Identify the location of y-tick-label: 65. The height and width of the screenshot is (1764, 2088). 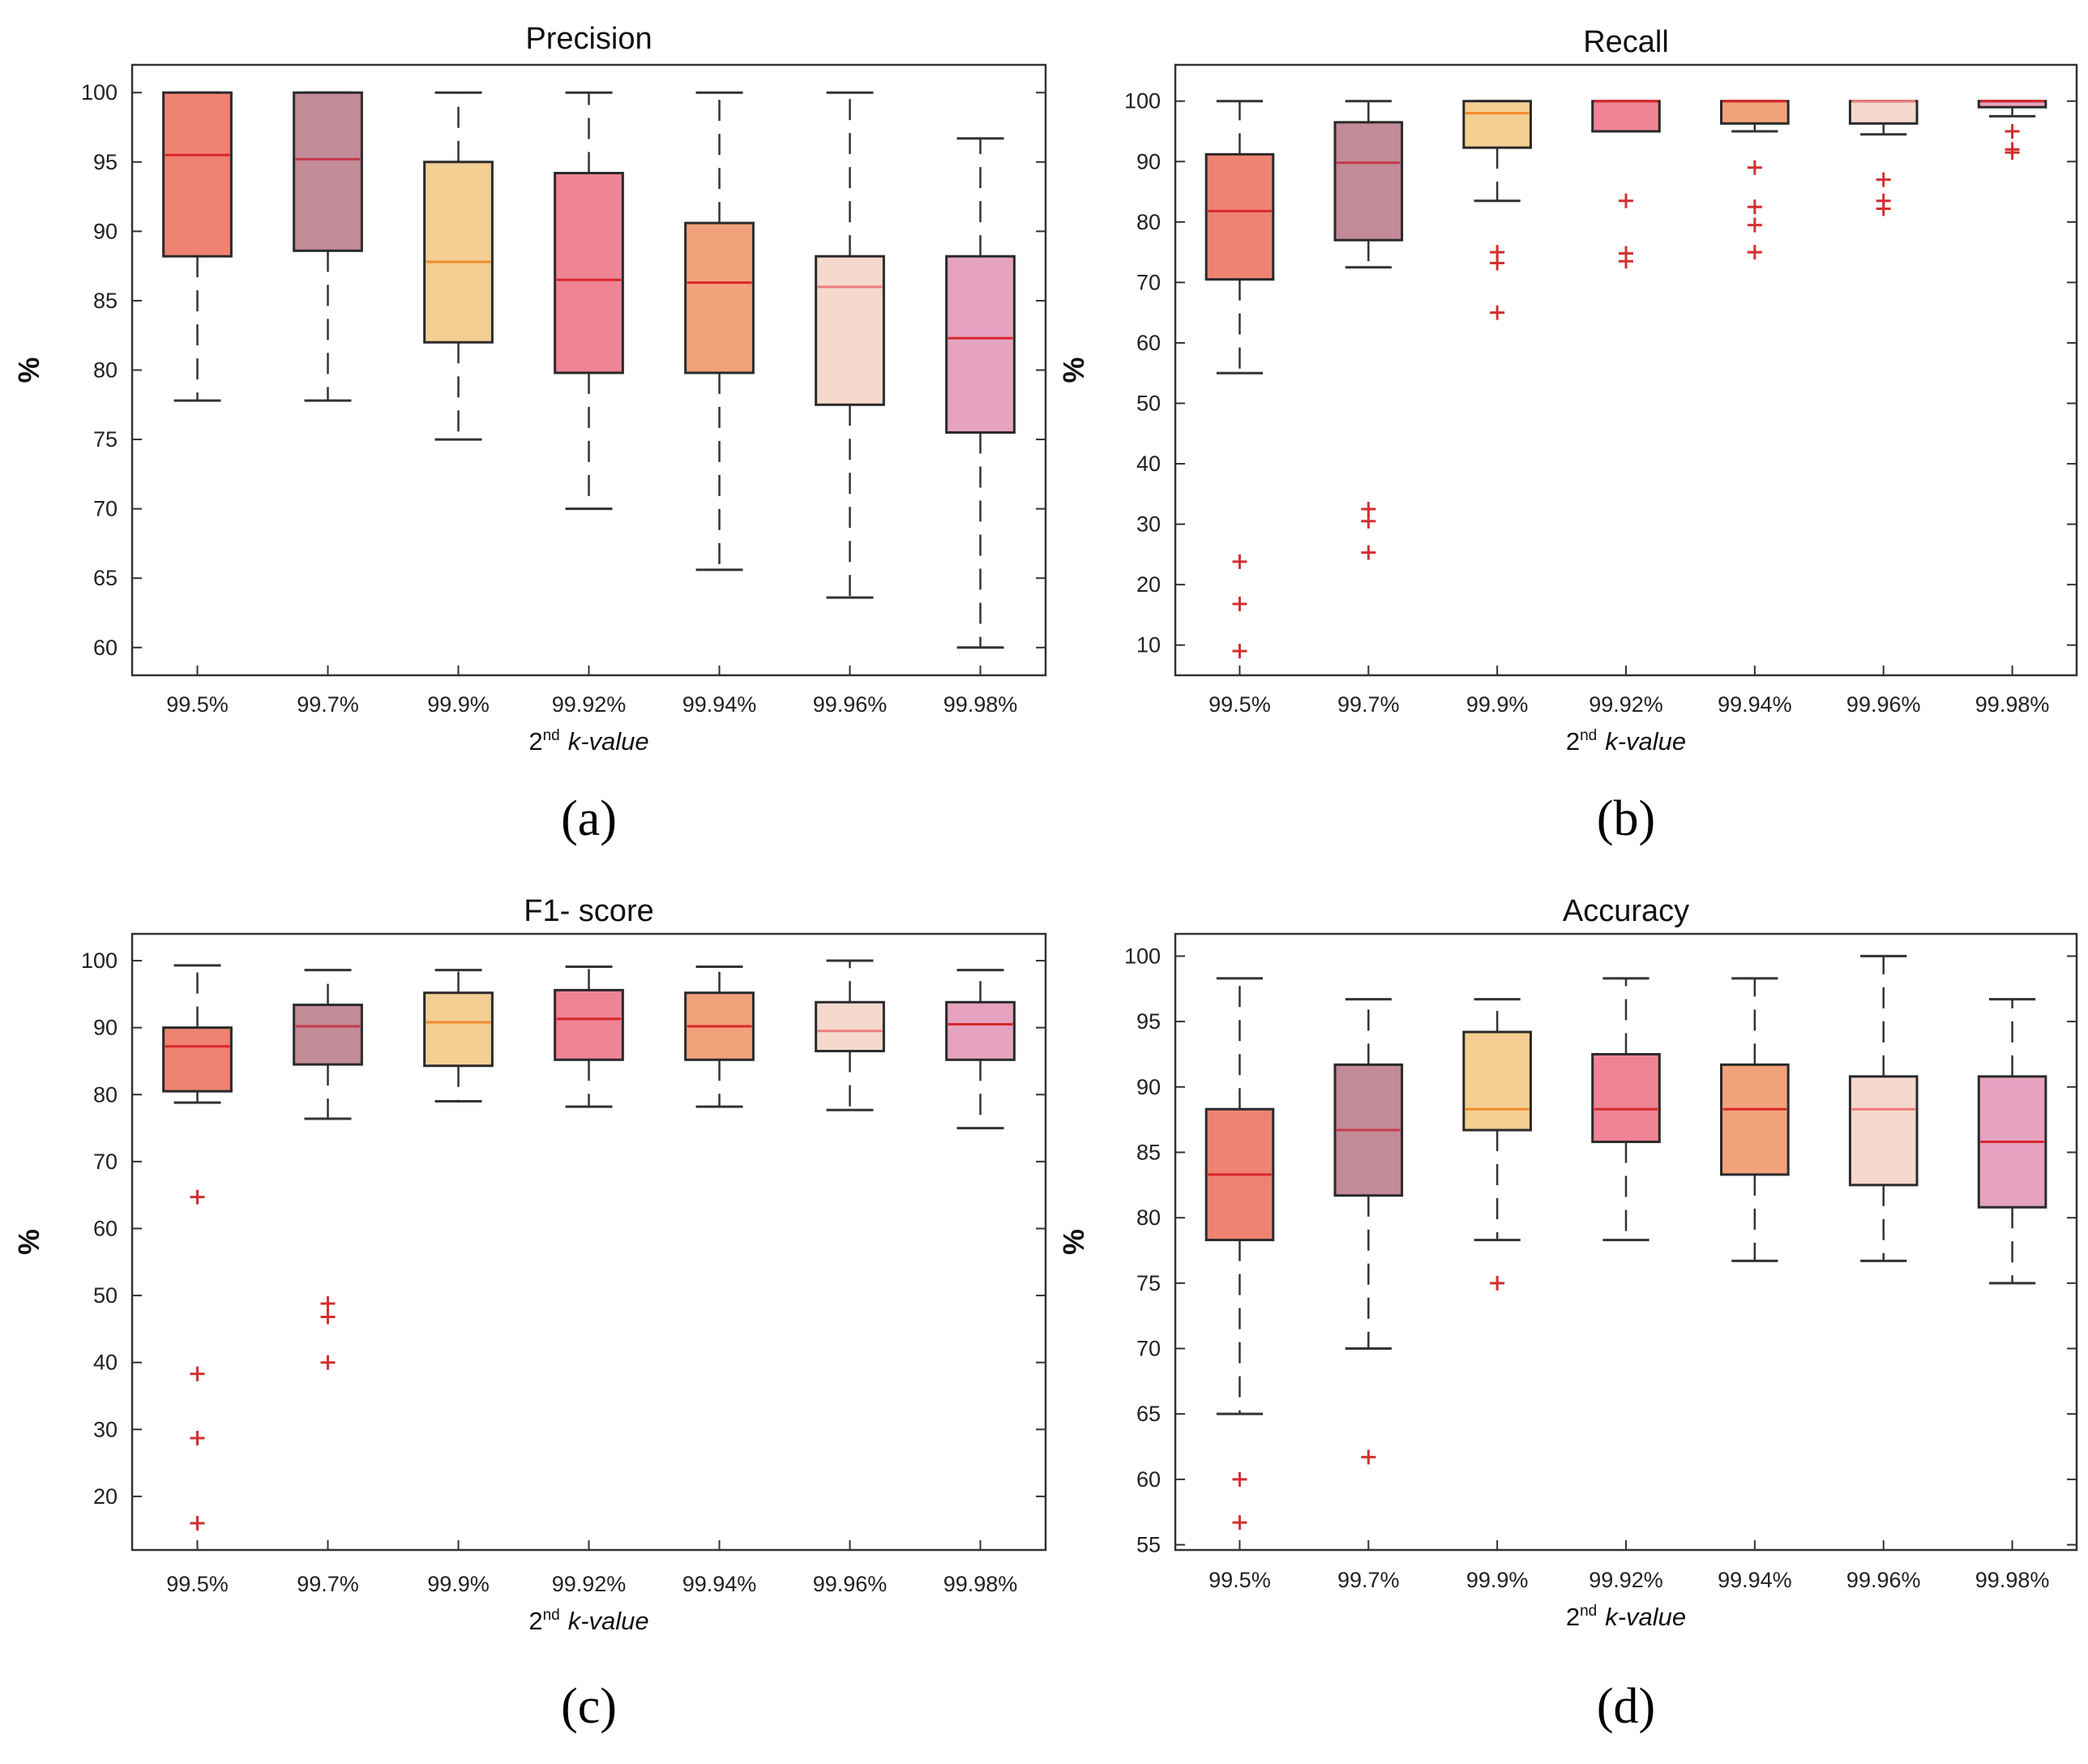
(105, 578).